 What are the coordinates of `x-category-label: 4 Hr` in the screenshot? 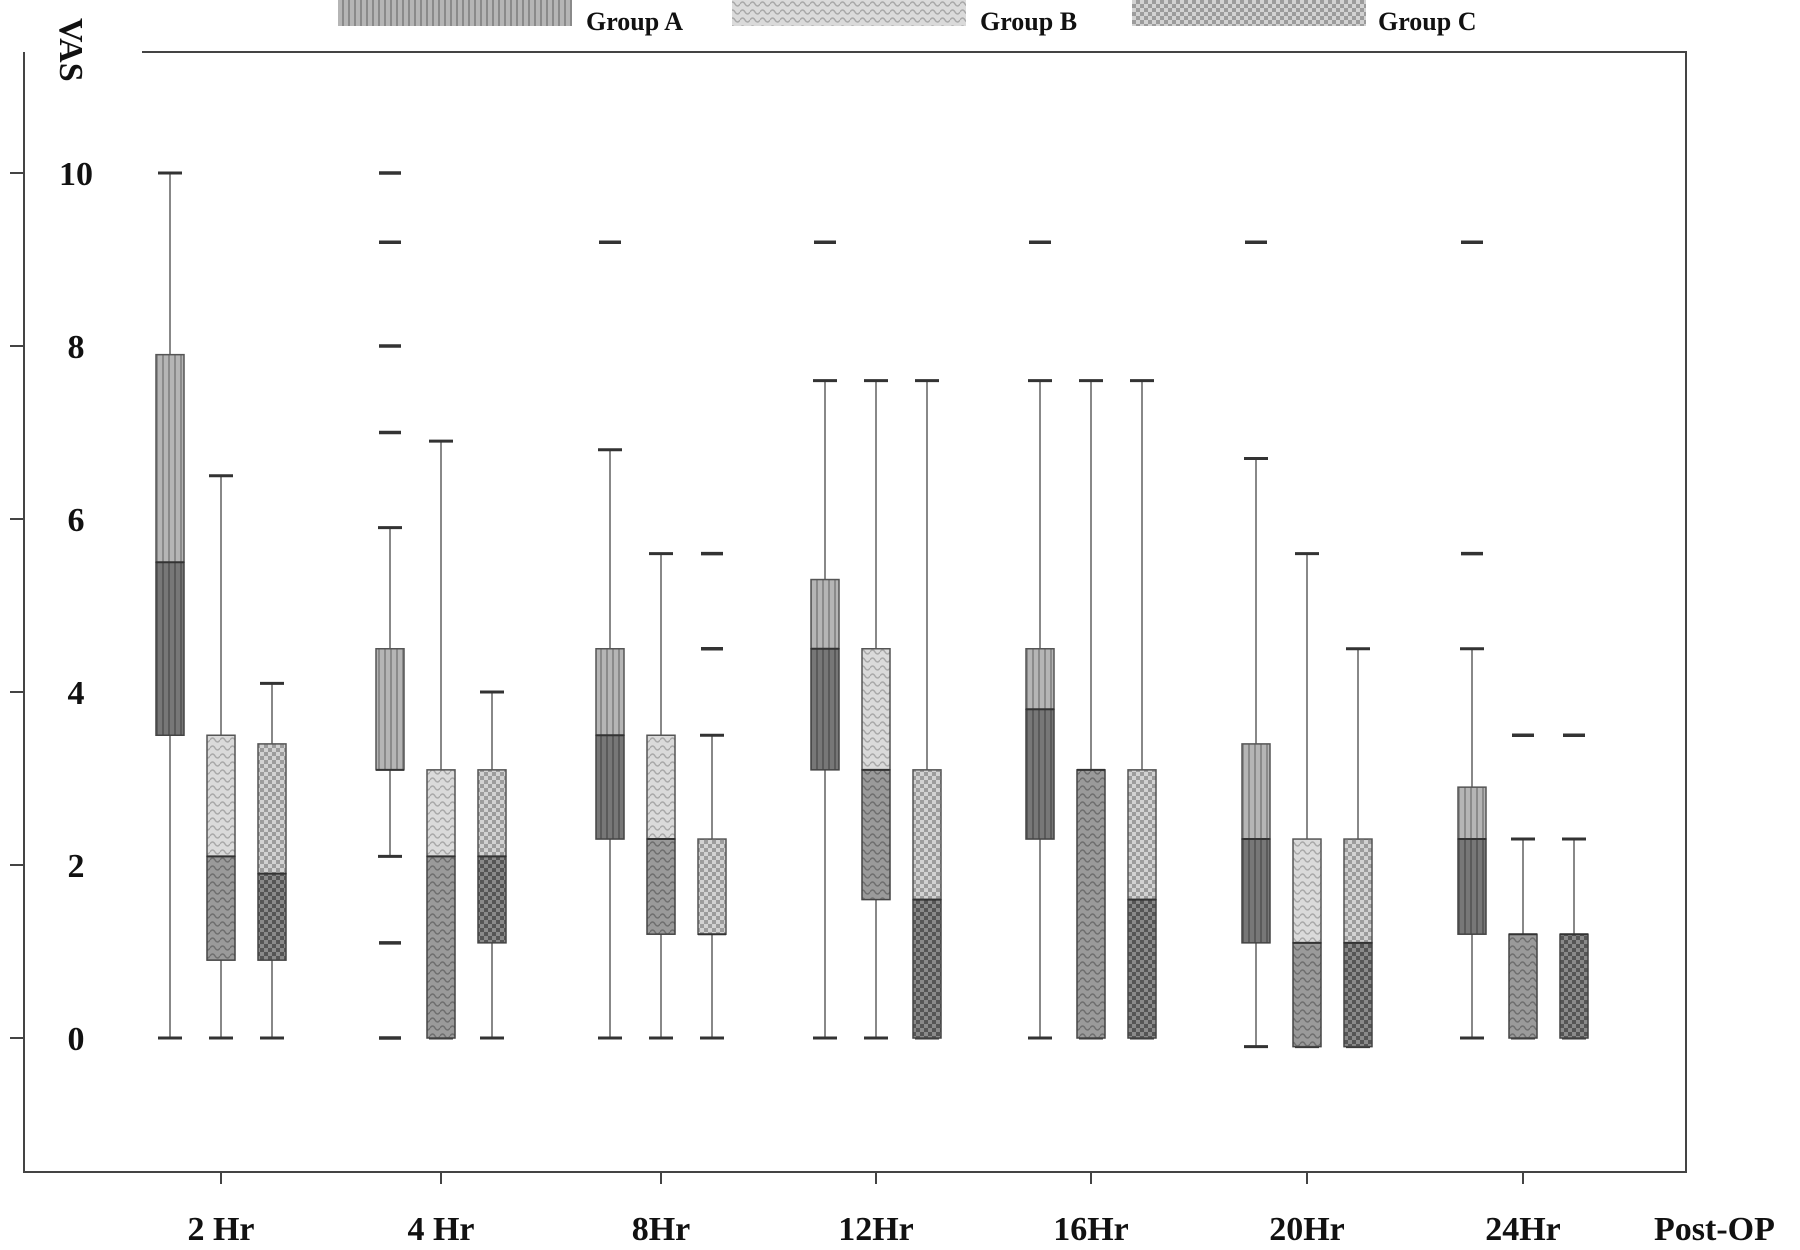 It's located at (440, 1229).